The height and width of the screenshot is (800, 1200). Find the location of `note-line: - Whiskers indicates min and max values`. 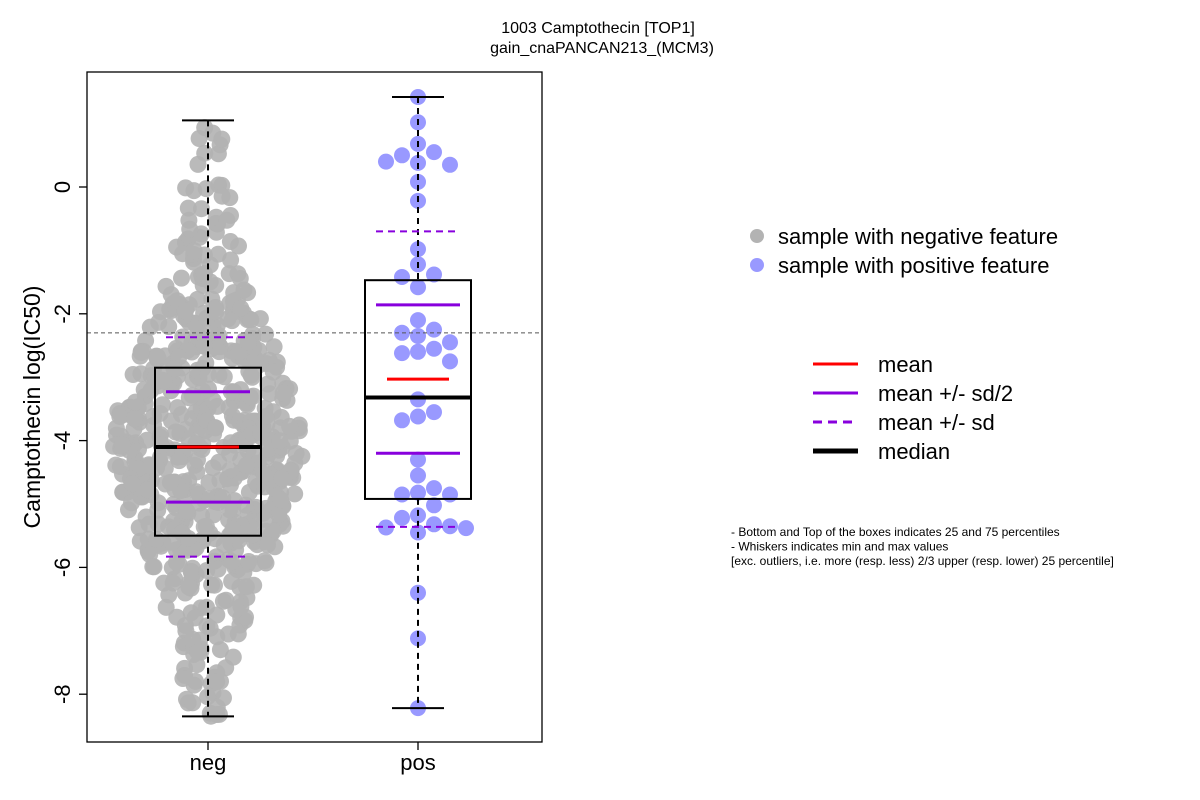

note-line: - Whiskers indicates min and max values is located at coordinates (839, 547).